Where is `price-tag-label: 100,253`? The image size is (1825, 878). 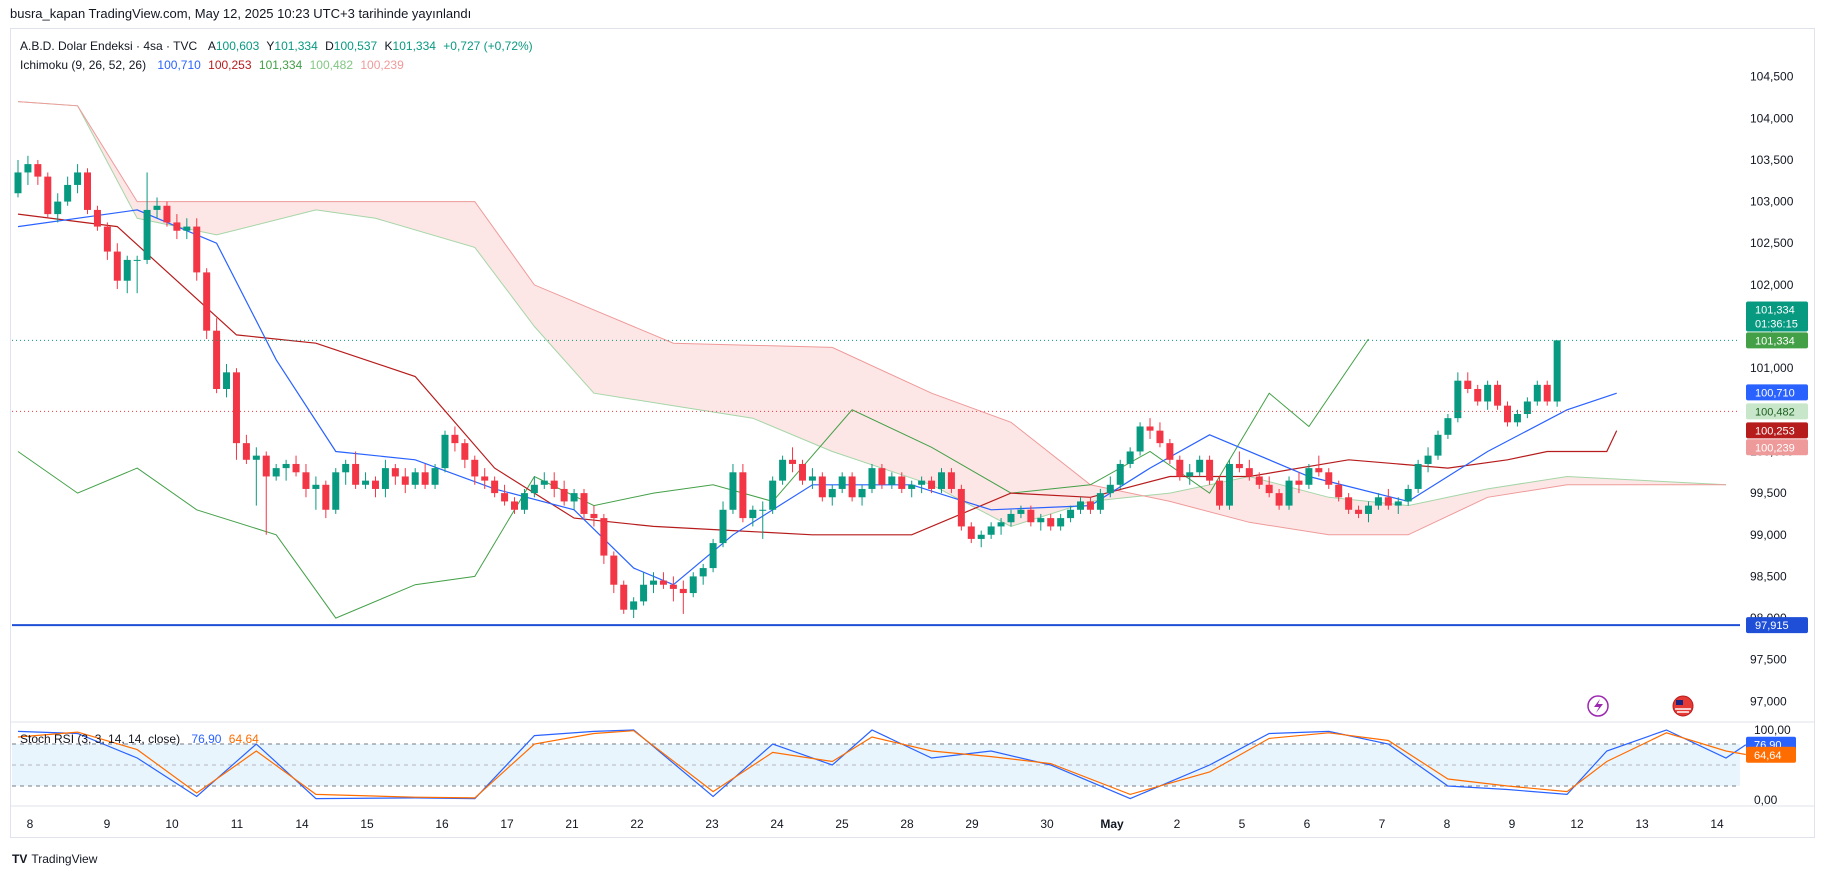 price-tag-label: 100,253 is located at coordinates (1775, 431).